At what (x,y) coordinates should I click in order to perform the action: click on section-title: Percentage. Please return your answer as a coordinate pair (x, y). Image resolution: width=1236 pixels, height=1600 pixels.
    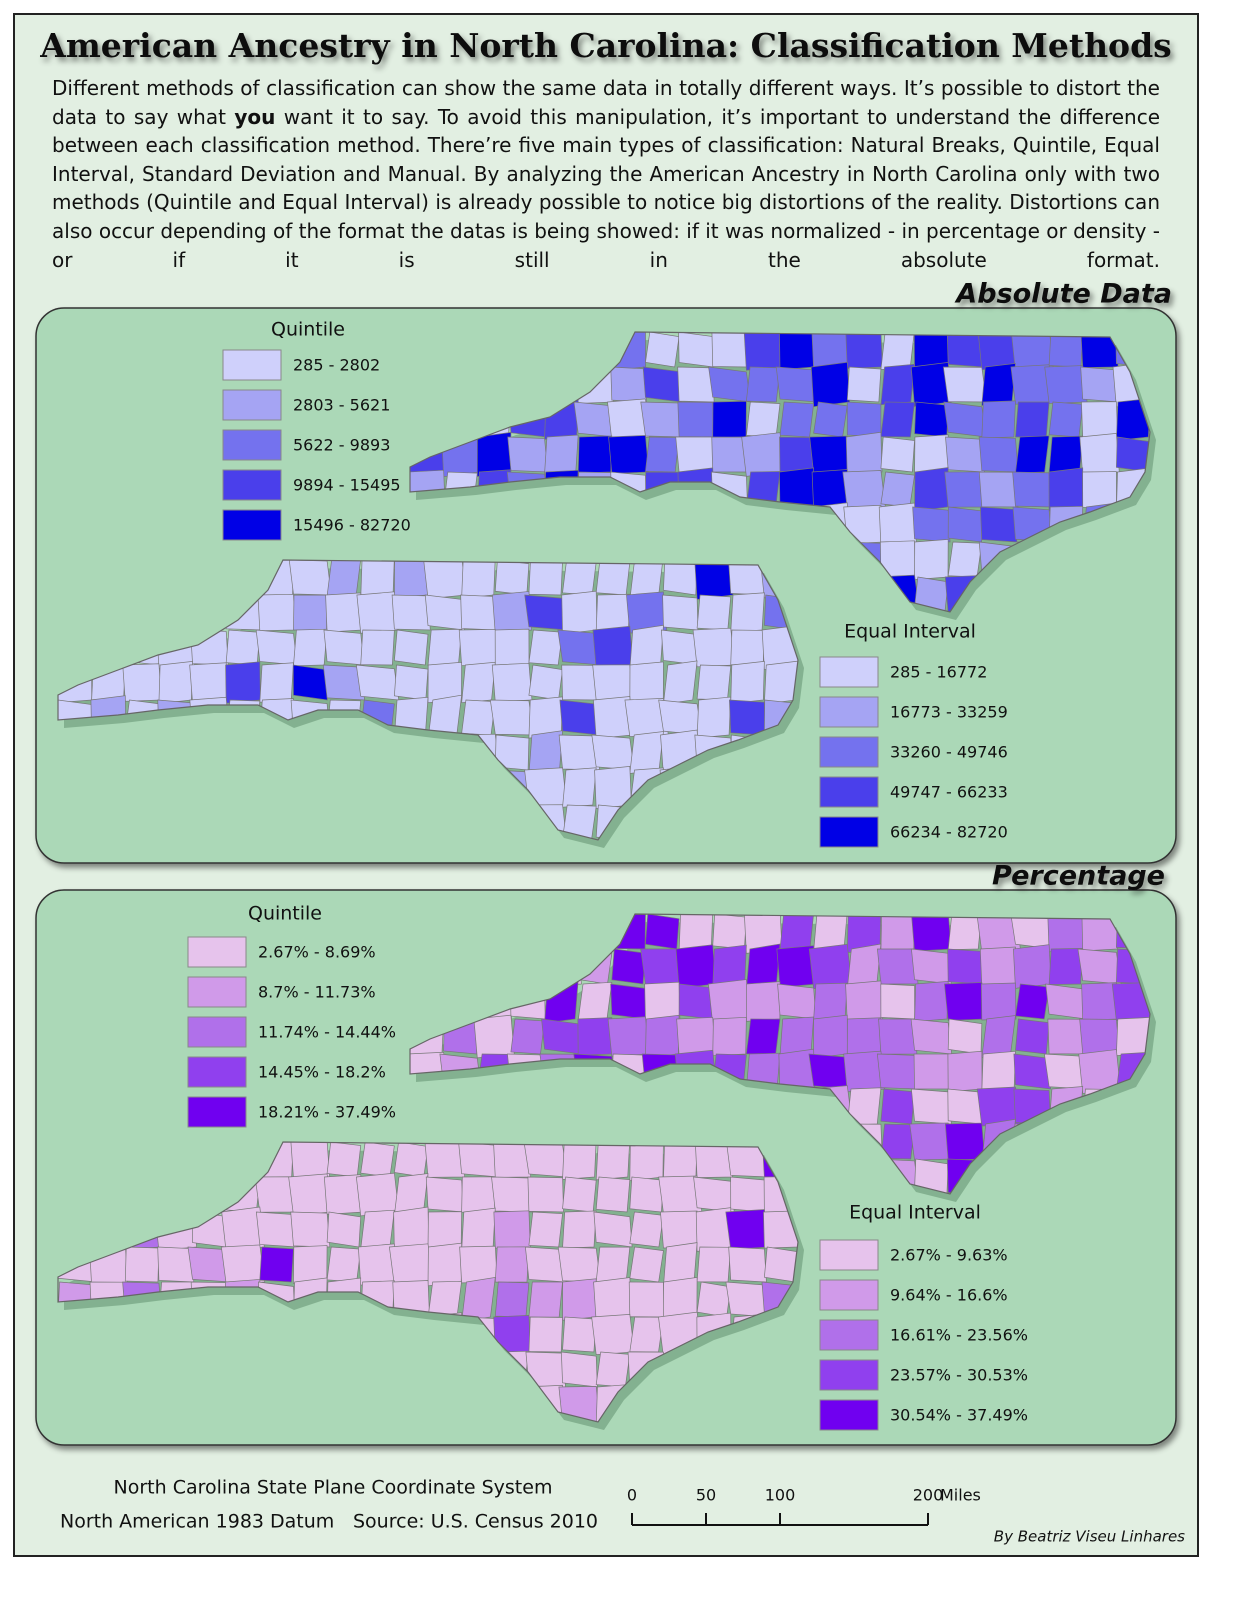
    Looking at the image, I should click on (1078, 876).